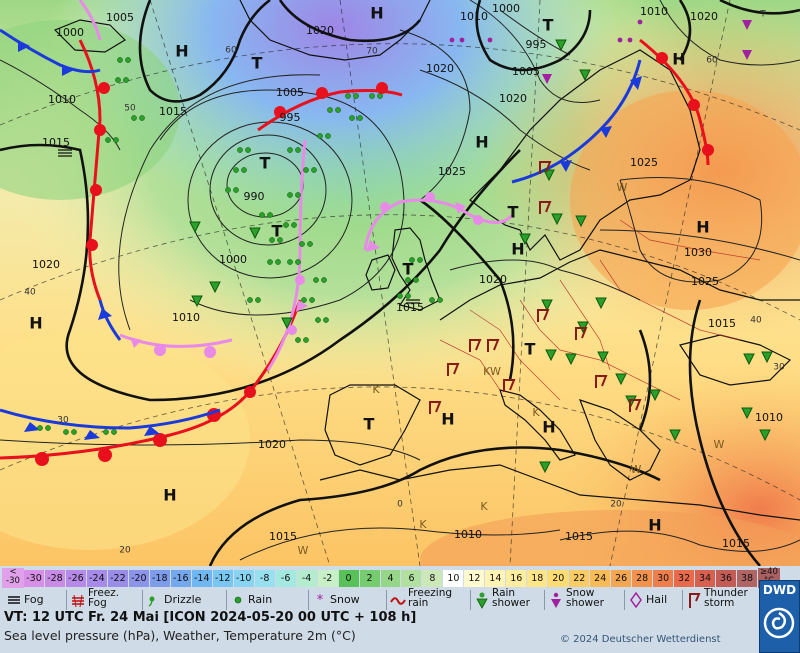 Image resolution: width=800 pixels, height=653 pixels. I want to click on occlusion-north, so click(90, 20).